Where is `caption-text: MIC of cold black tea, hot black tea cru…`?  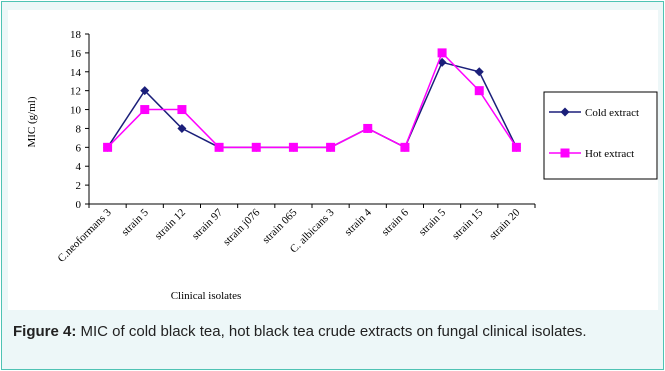 caption-text: MIC of cold black tea, hot black tea cru… is located at coordinates (331, 331).